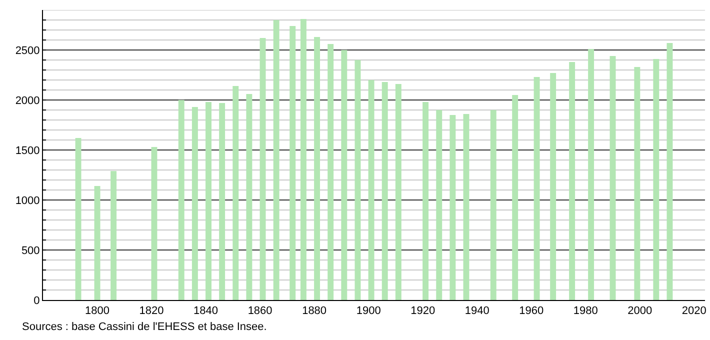 The width and height of the screenshot is (710, 340). I want to click on y-tick-label: 500, so click(30, 250).